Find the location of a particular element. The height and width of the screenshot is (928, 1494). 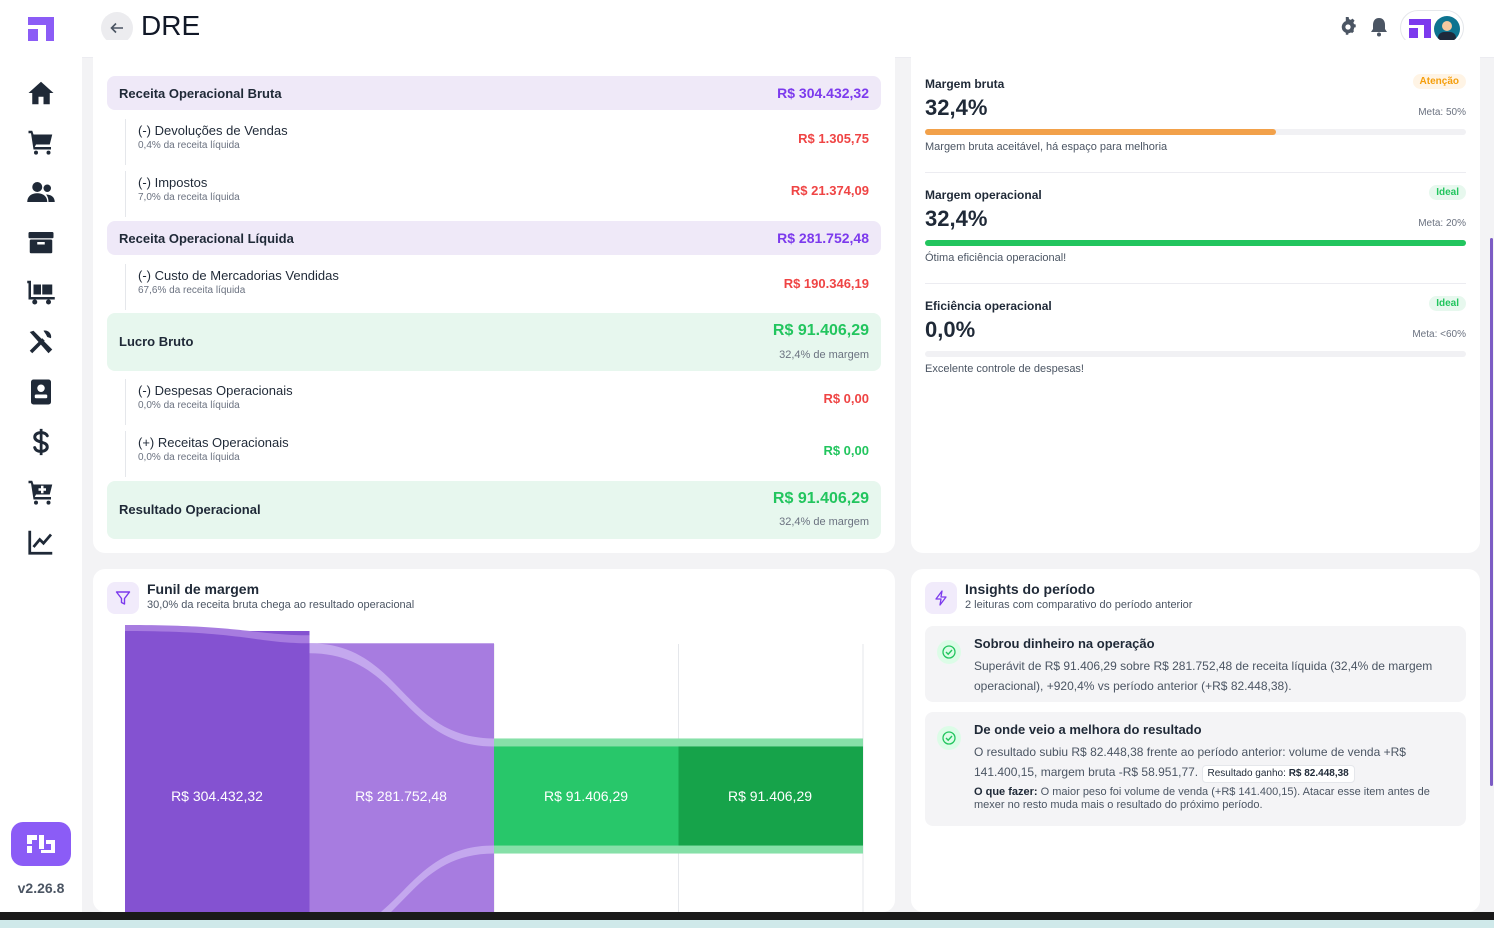

sidebar-item-customers is located at coordinates (41, 192).